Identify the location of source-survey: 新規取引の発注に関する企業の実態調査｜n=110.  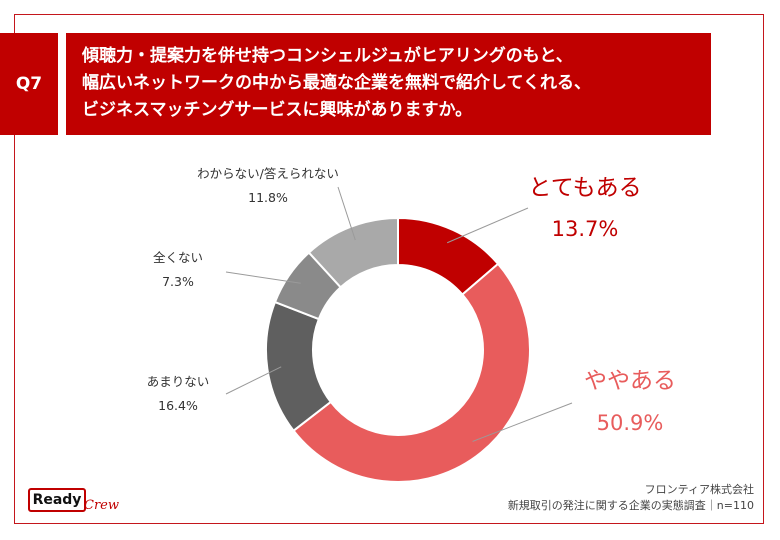
(630, 505).